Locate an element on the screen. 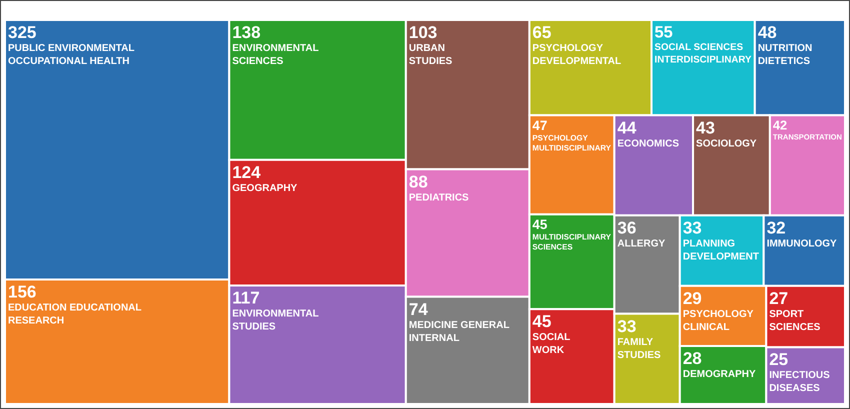 This screenshot has height=409, width=850. data-label: 138 is located at coordinates (246, 32).